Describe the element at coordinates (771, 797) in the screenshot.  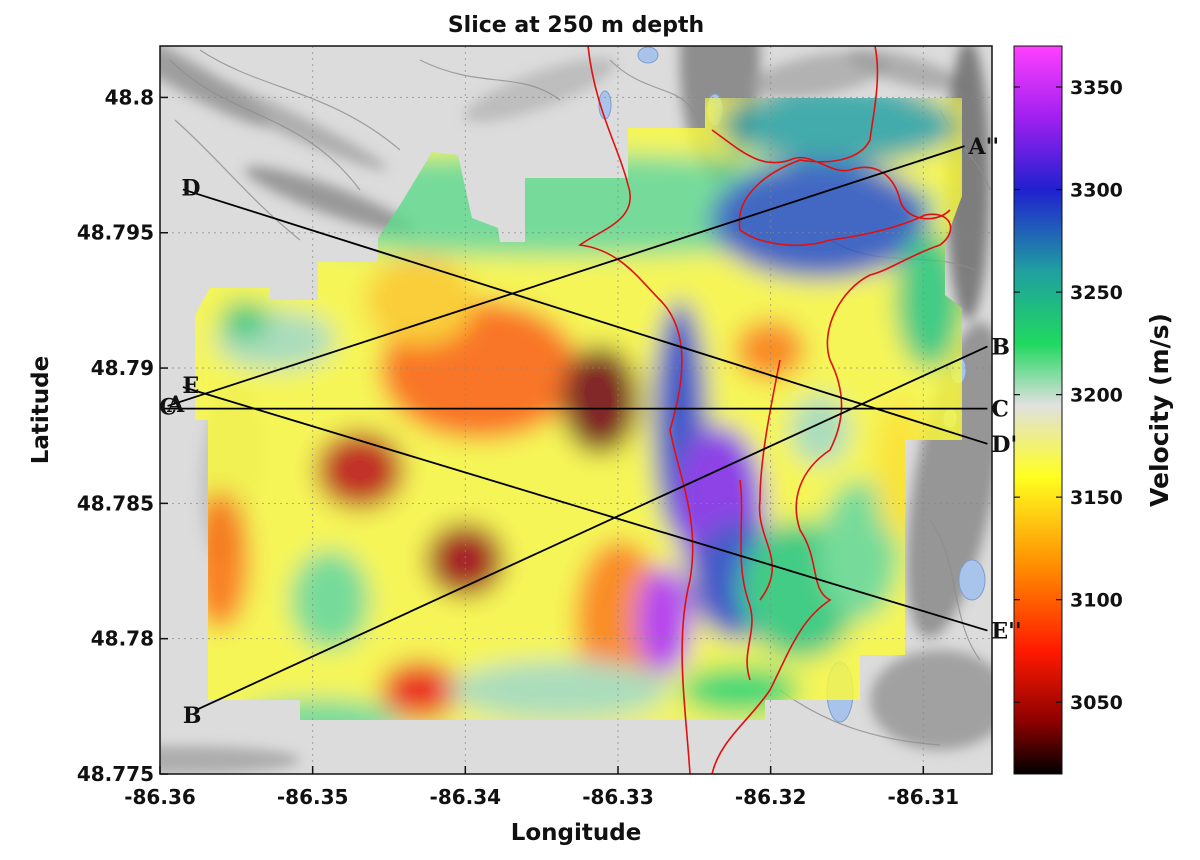
I see `x-tick-label: -86.32` at that location.